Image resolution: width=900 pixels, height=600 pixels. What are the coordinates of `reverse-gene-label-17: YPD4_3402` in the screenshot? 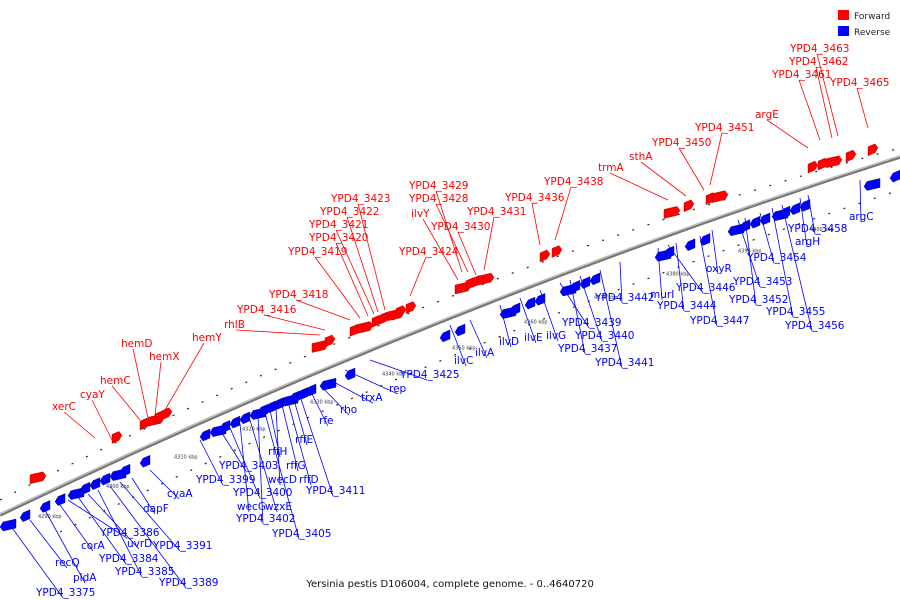 It's located at (265, 519).